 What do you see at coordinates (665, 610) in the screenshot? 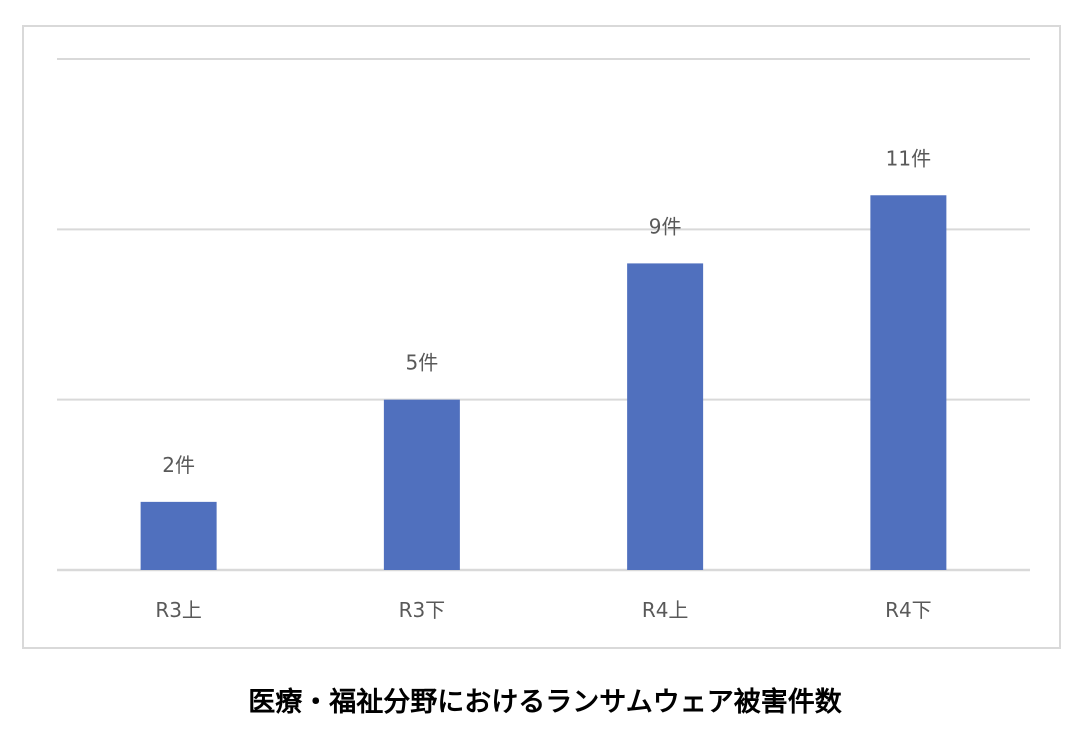
I see `x-tick-label: R4上` at bounding box center [665, 610].